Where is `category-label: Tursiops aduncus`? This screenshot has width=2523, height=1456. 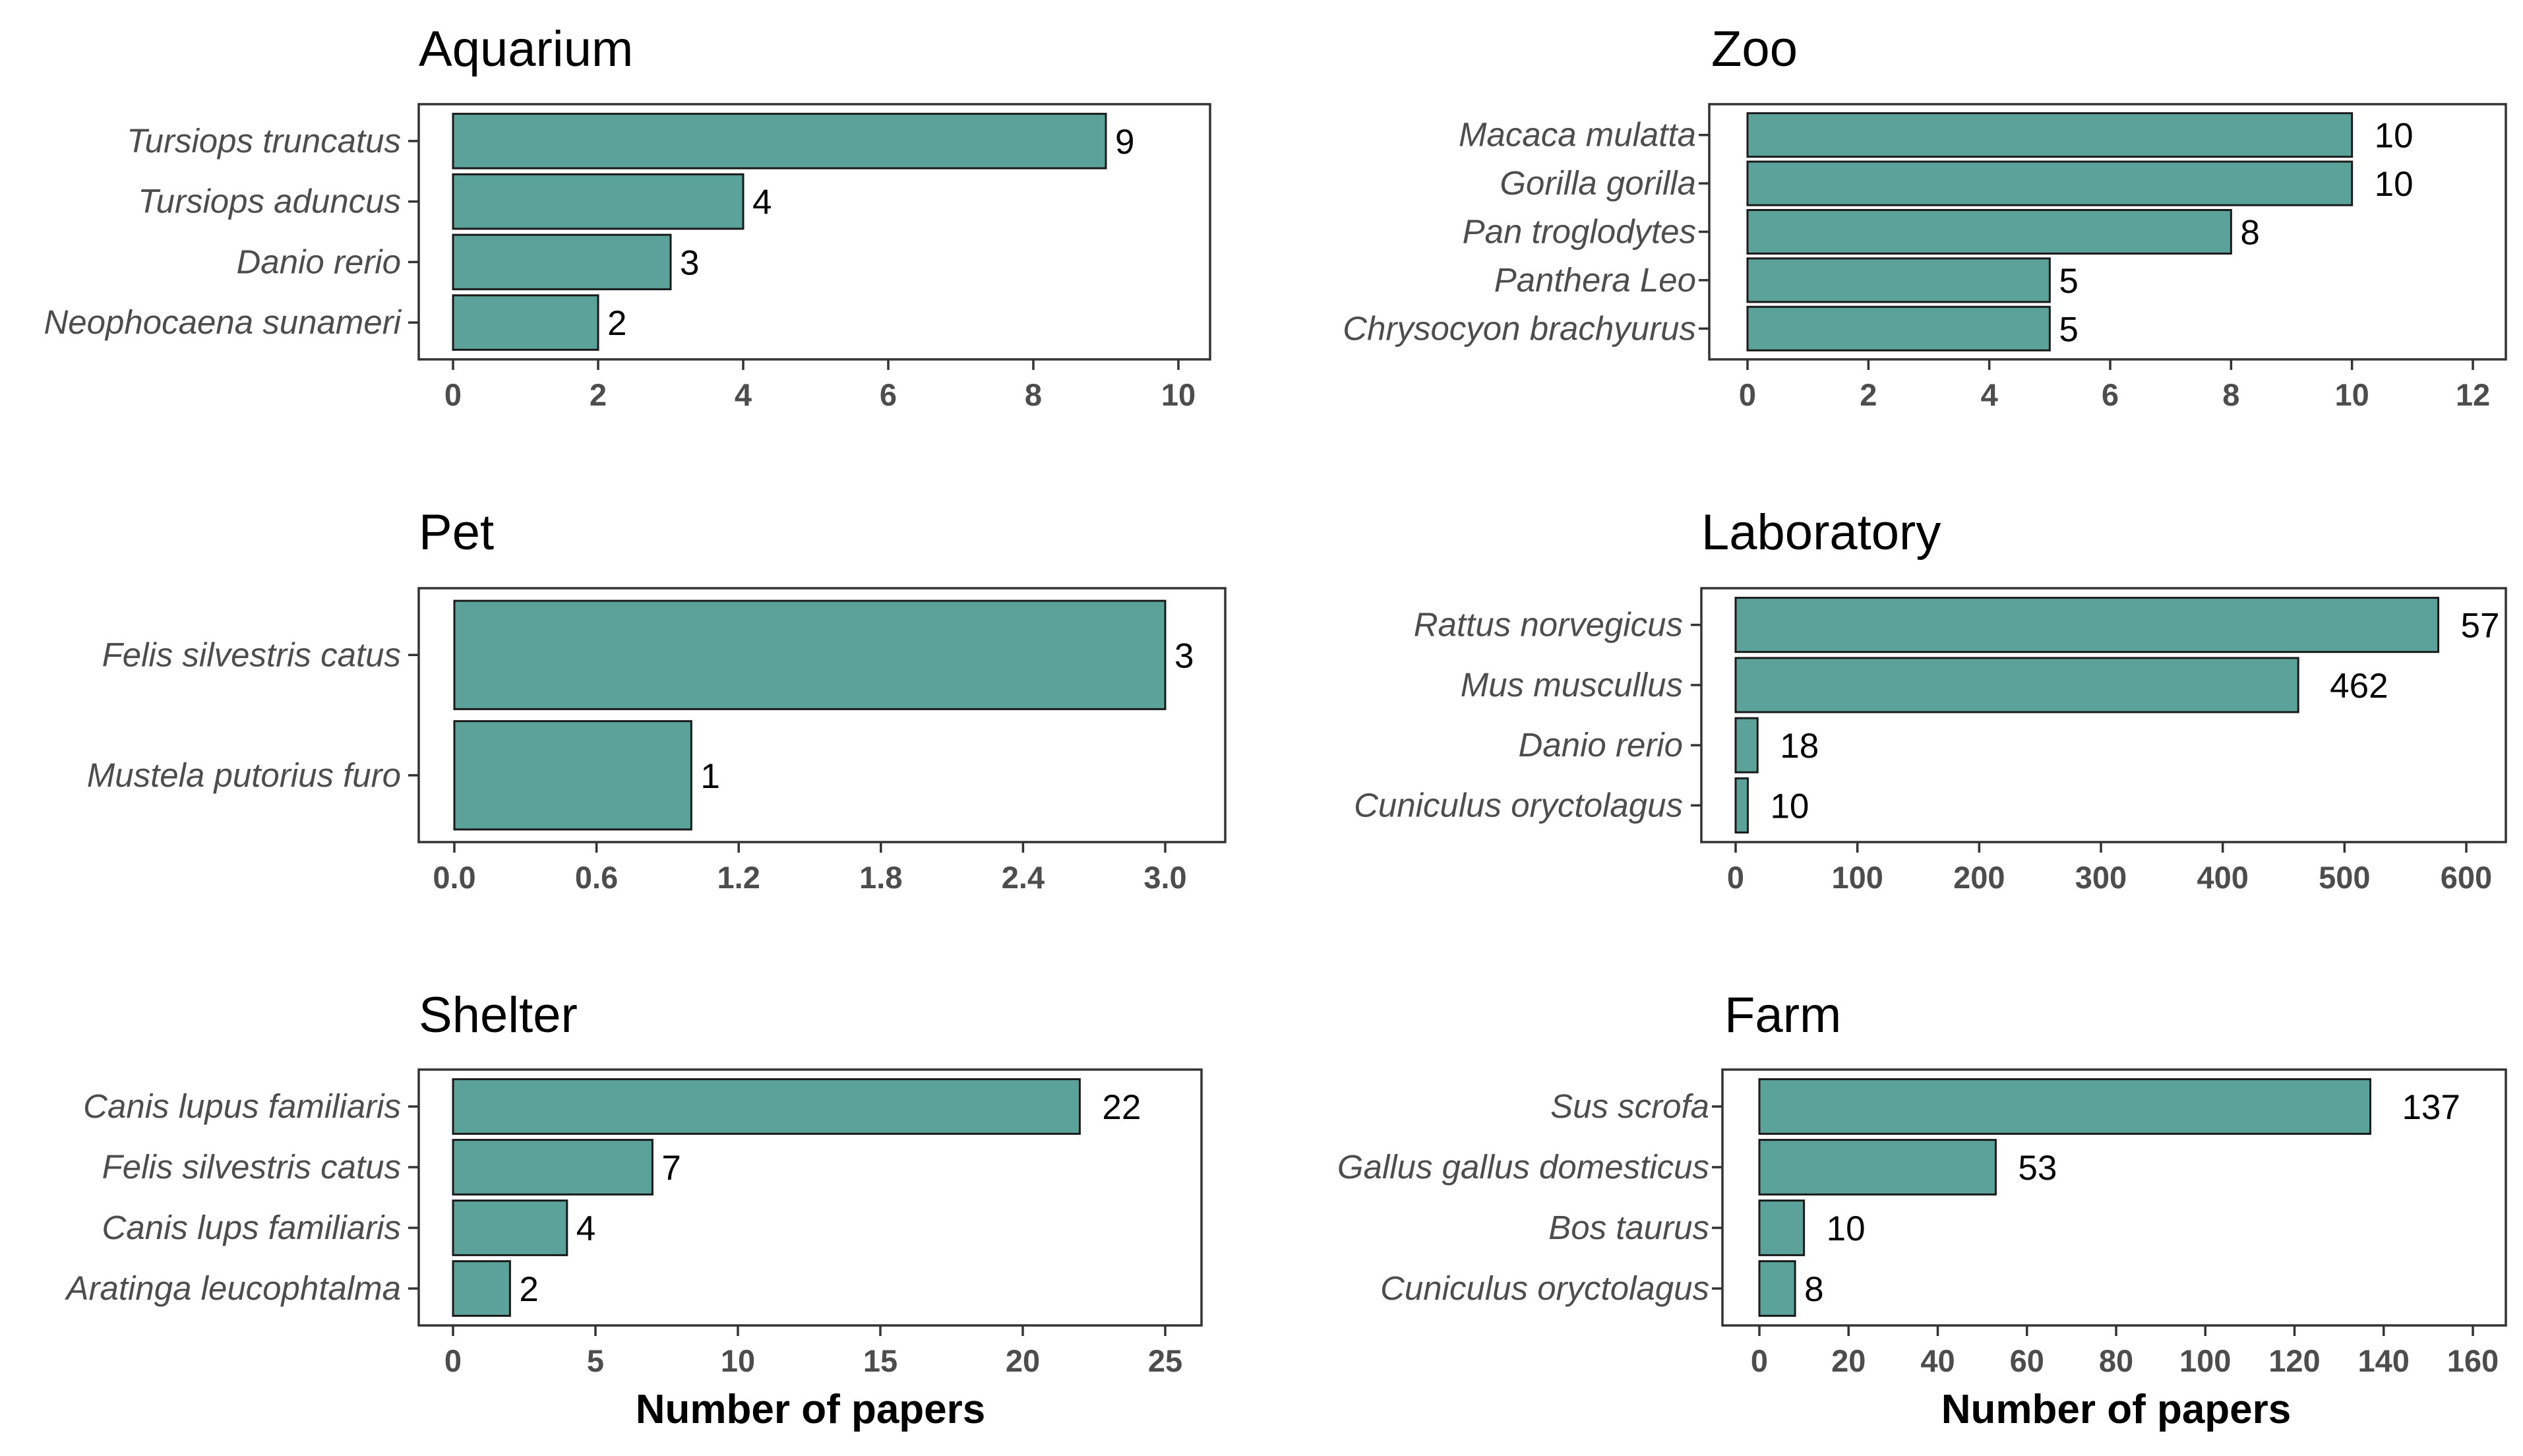 category-label: Tursiops aduncus is located at coordinates (269, 201).